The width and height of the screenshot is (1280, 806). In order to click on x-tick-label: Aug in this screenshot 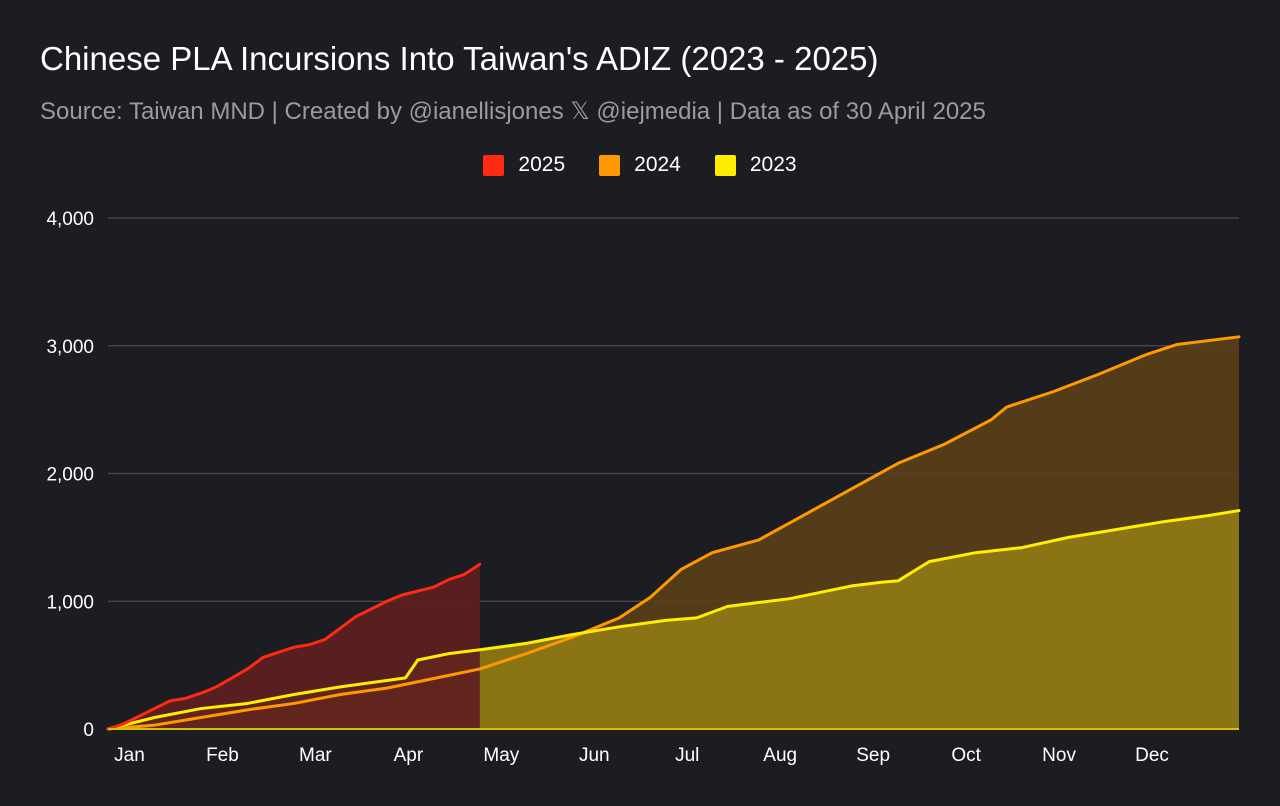, I will do `click(780, 755)`.